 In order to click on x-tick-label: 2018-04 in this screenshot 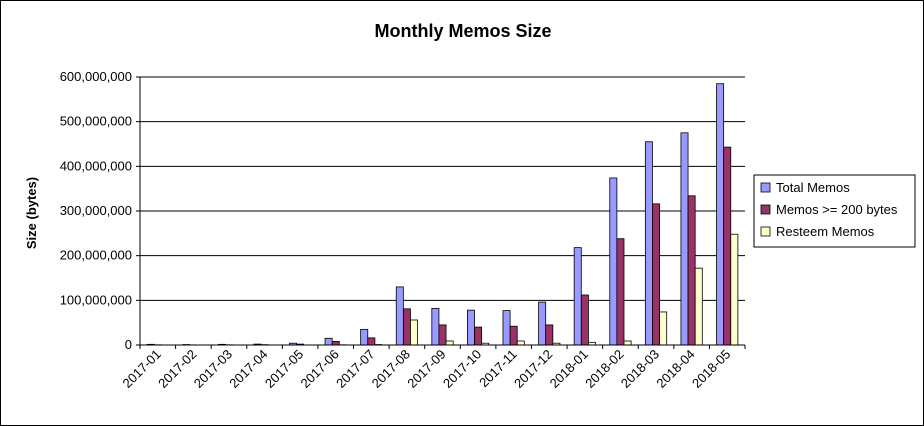, I will do `click(675, 369)`.